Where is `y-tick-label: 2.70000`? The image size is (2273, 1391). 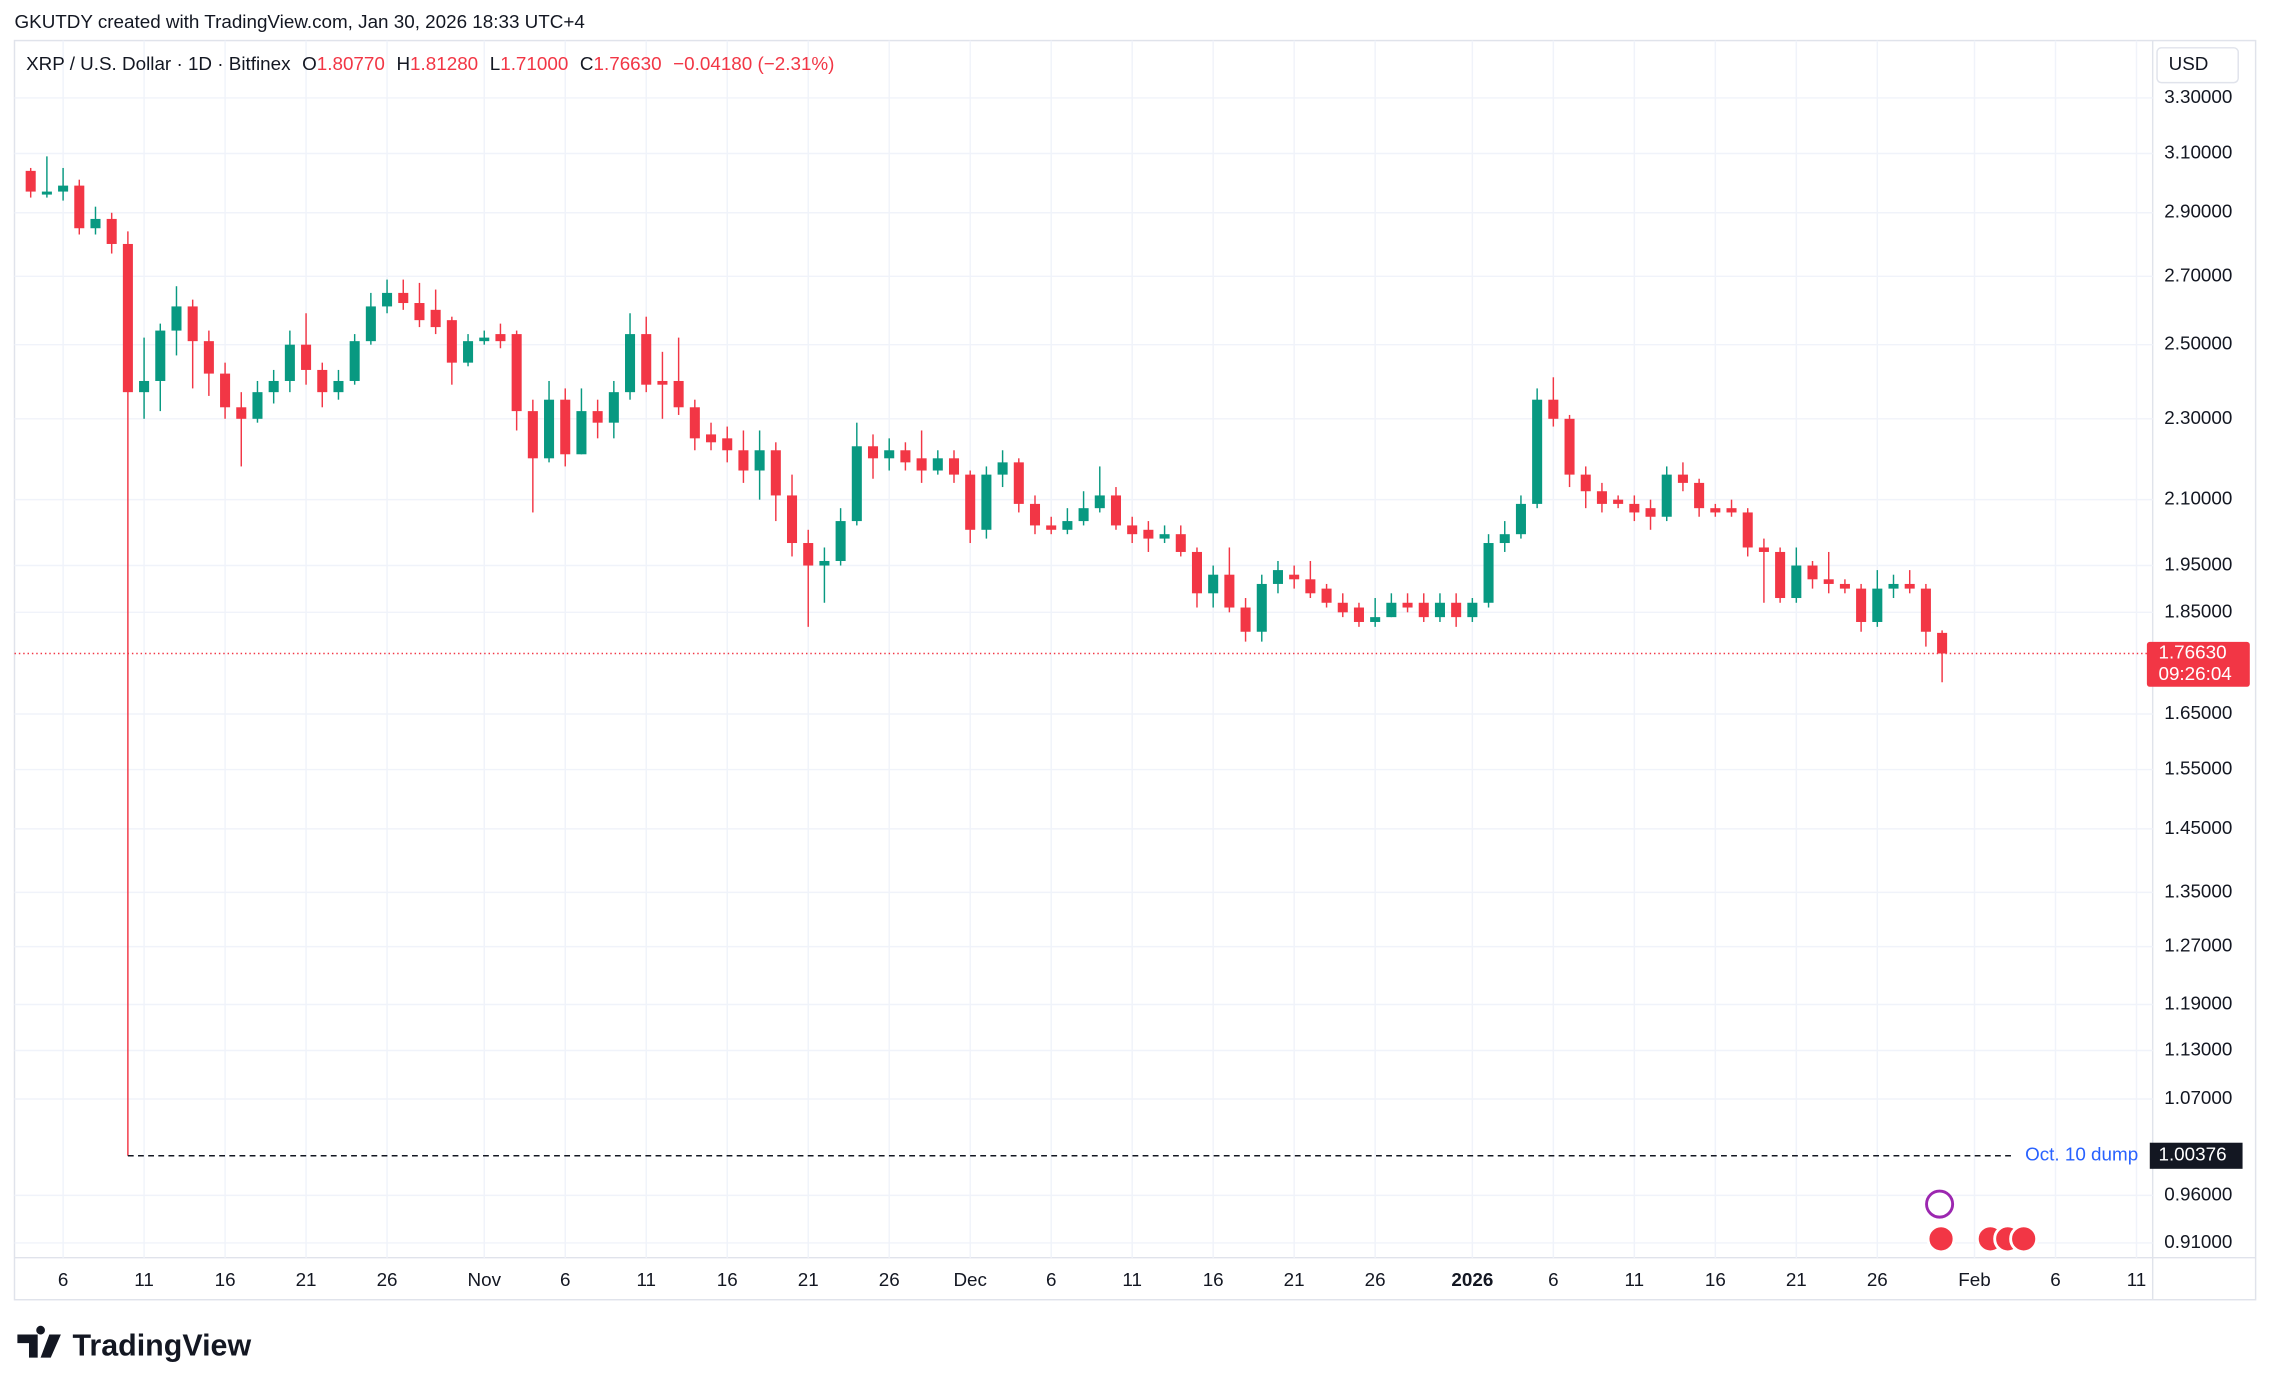
y-tick-label: 2.70000 is located at coordinates (2198, 274).